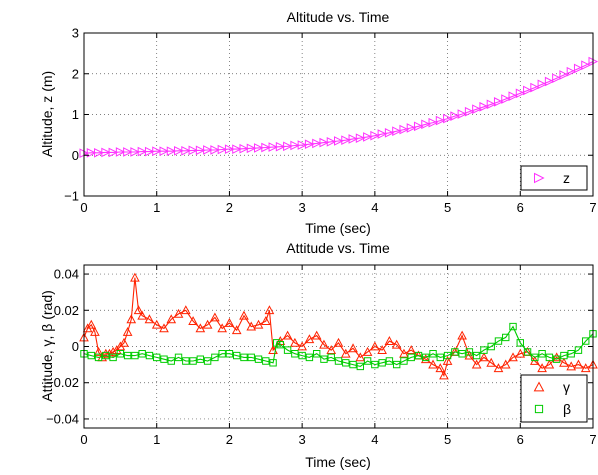 The height and width of the screenshot is (475, 598). Describe the element at coordinates (66, 274) in the screenshot. I see `y-tick-label: 0.04` at that location.